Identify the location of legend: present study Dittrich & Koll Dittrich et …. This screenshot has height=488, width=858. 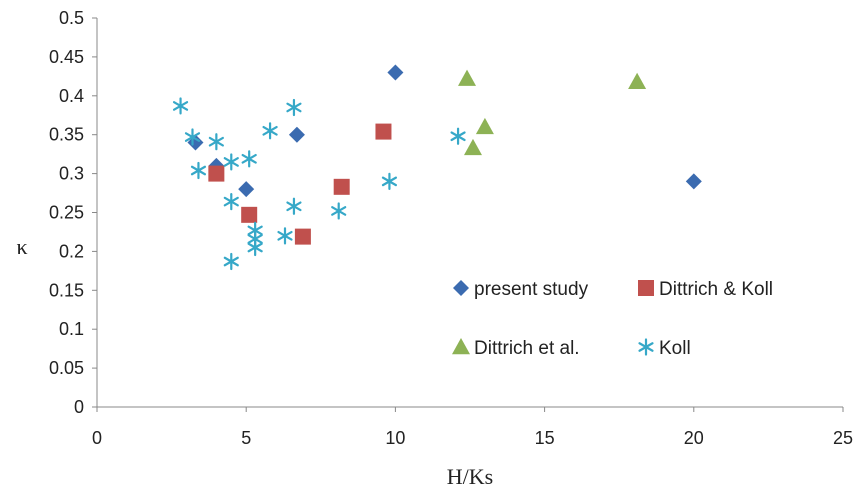
(612, 319).